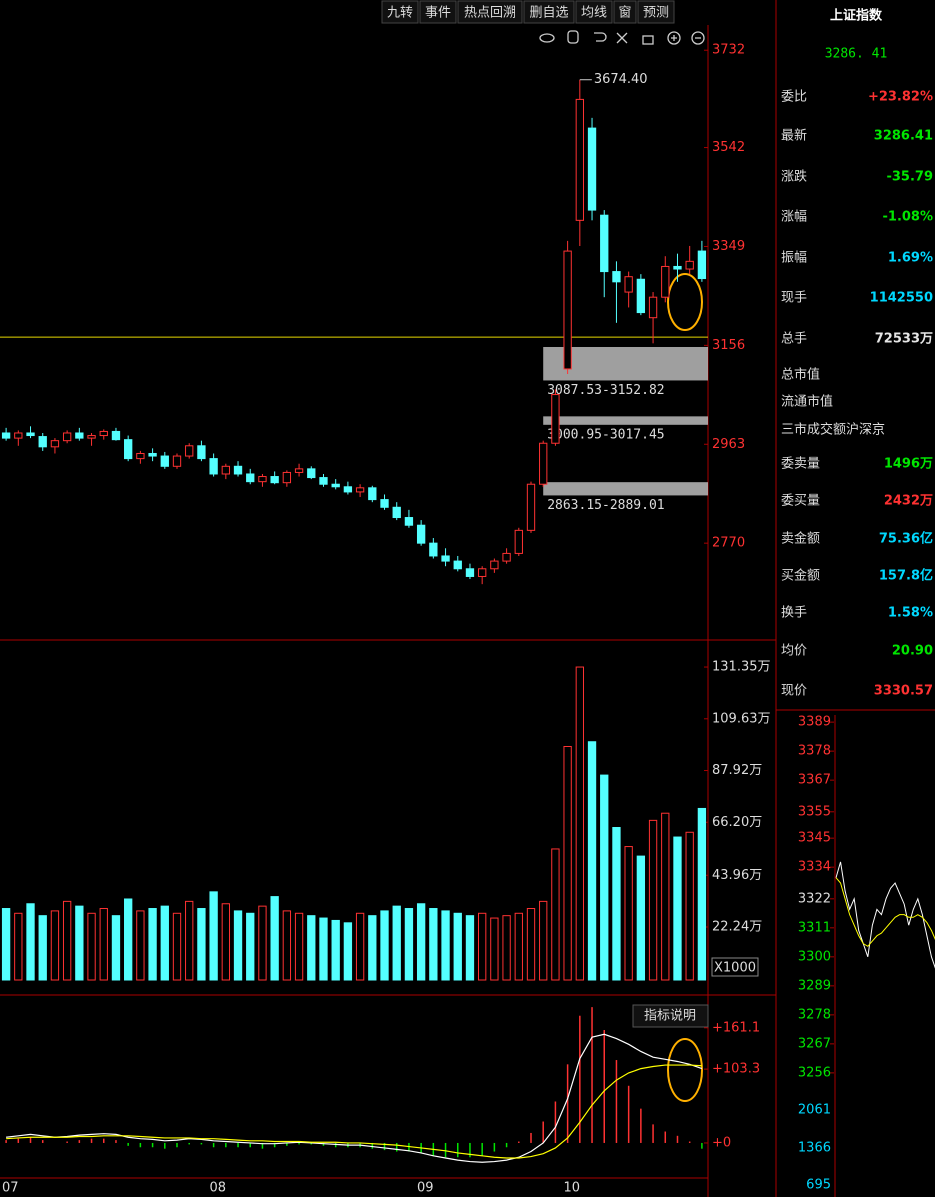  What do you see at coordinates (728, 147) in the screenshot?
I see `y-tick-label: 3542` at bounding box center [728, 147].